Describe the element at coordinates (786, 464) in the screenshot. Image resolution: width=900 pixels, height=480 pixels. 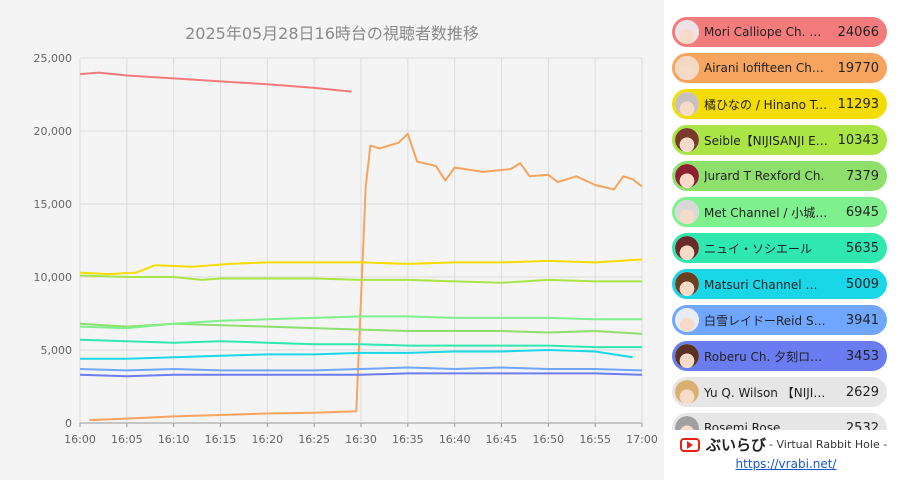
I see `site-link: https://vrabi.net/` at that location.